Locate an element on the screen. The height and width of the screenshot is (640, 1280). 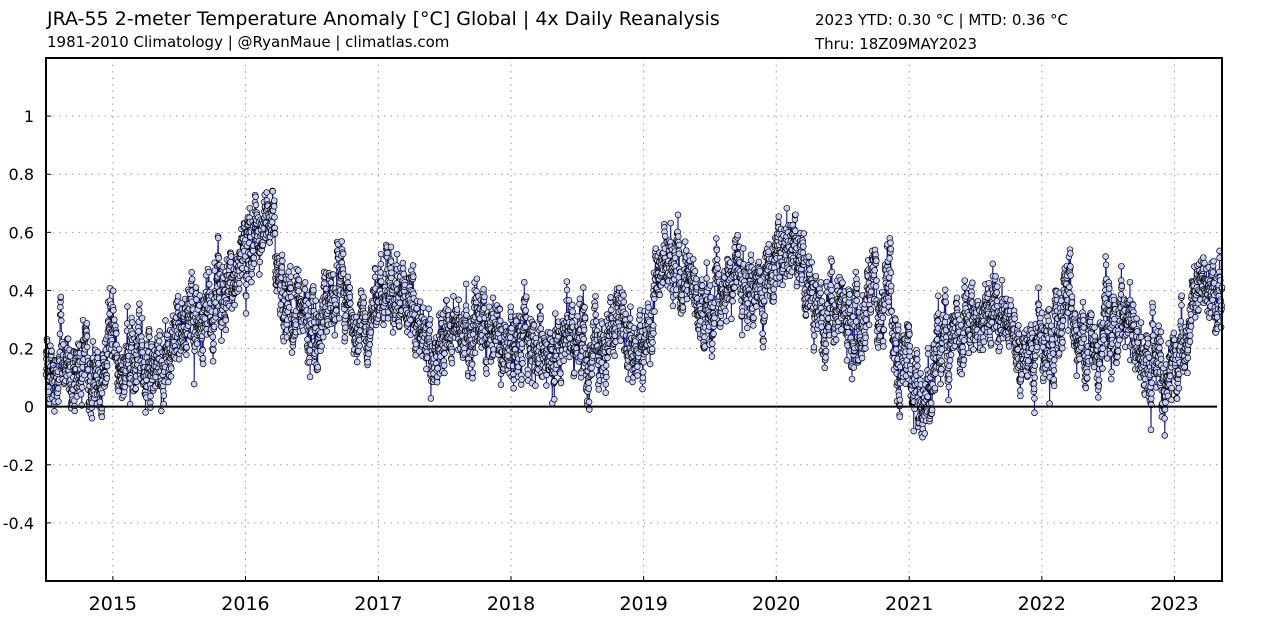
ytd-mtd-stats: 2023 YTD: 0.30 °C | MTD: 0.36 °C is located at coordinates (941, 20).